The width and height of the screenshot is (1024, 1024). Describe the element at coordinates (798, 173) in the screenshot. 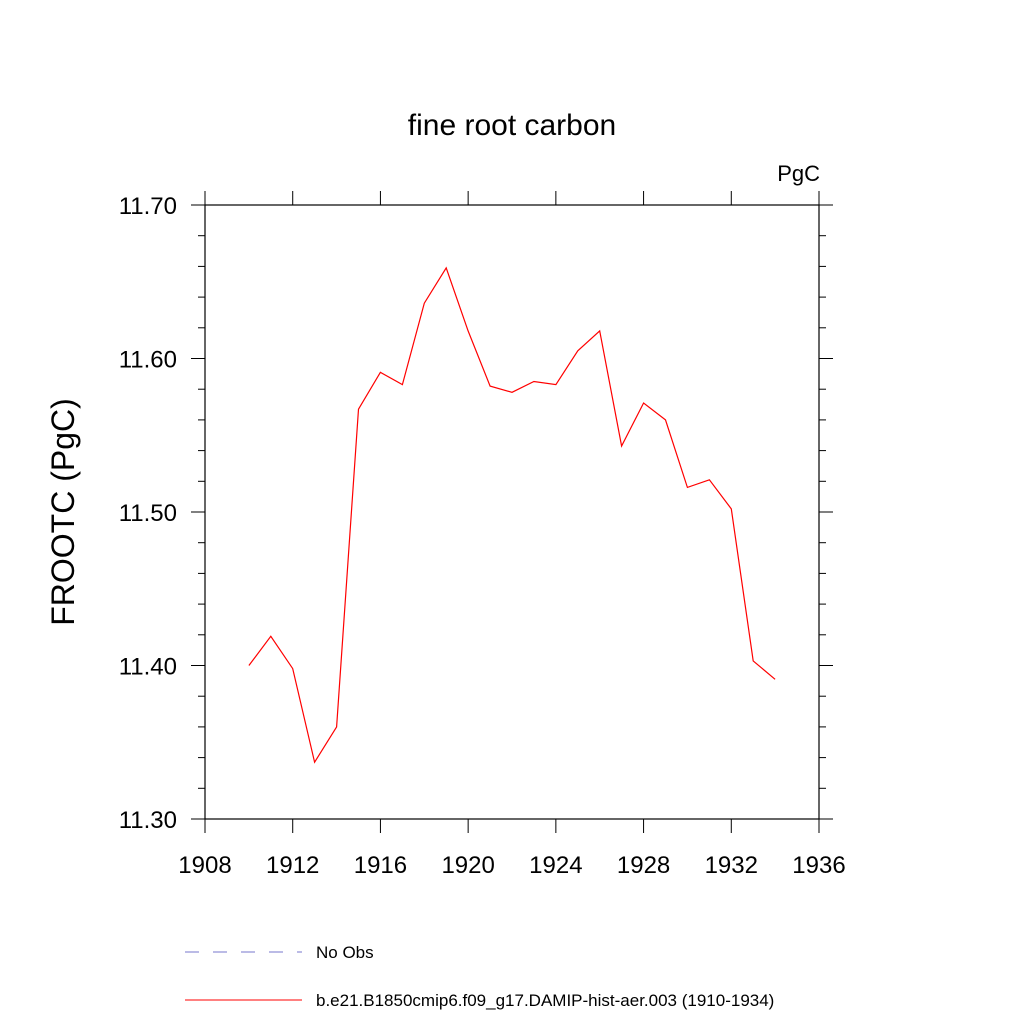

I see `units-label: PgC` at that location.